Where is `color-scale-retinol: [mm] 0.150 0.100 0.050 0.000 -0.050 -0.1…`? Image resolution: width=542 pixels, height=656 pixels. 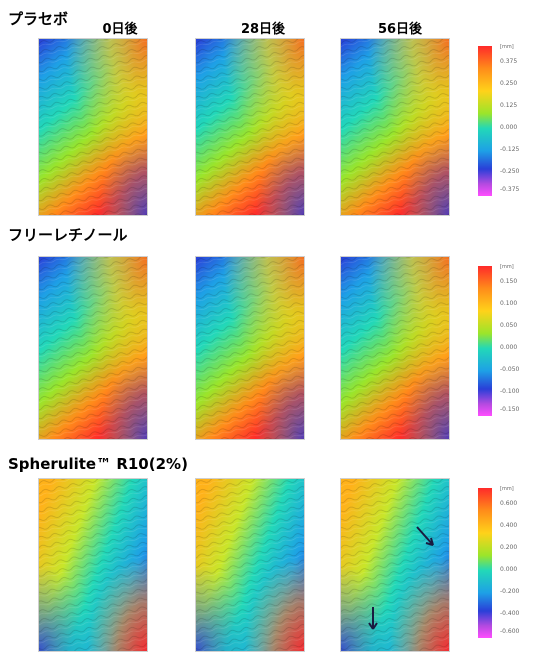
color-scale-retinol: [mm] 0.150 0.100 0.050 0.000 -0.050 -0.1… is located at coordinates (505, 344).